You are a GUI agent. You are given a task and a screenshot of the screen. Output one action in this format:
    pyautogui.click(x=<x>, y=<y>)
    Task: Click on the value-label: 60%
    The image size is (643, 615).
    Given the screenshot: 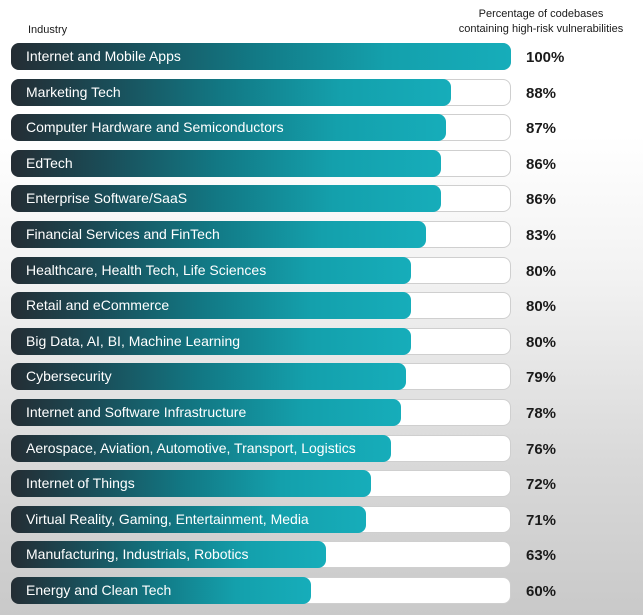 What is the action you would take?
    pyautogui.click(x=541, y=591)
    